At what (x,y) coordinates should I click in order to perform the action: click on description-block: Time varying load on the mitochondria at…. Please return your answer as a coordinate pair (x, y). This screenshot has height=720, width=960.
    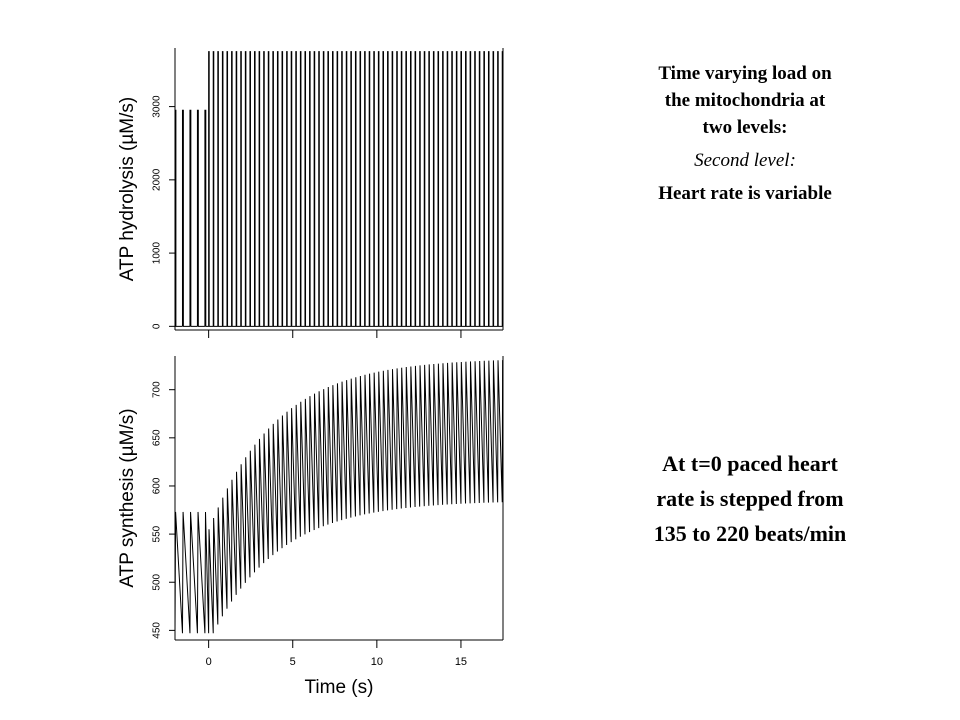
    Looking at the image, I should click on (745, 133).